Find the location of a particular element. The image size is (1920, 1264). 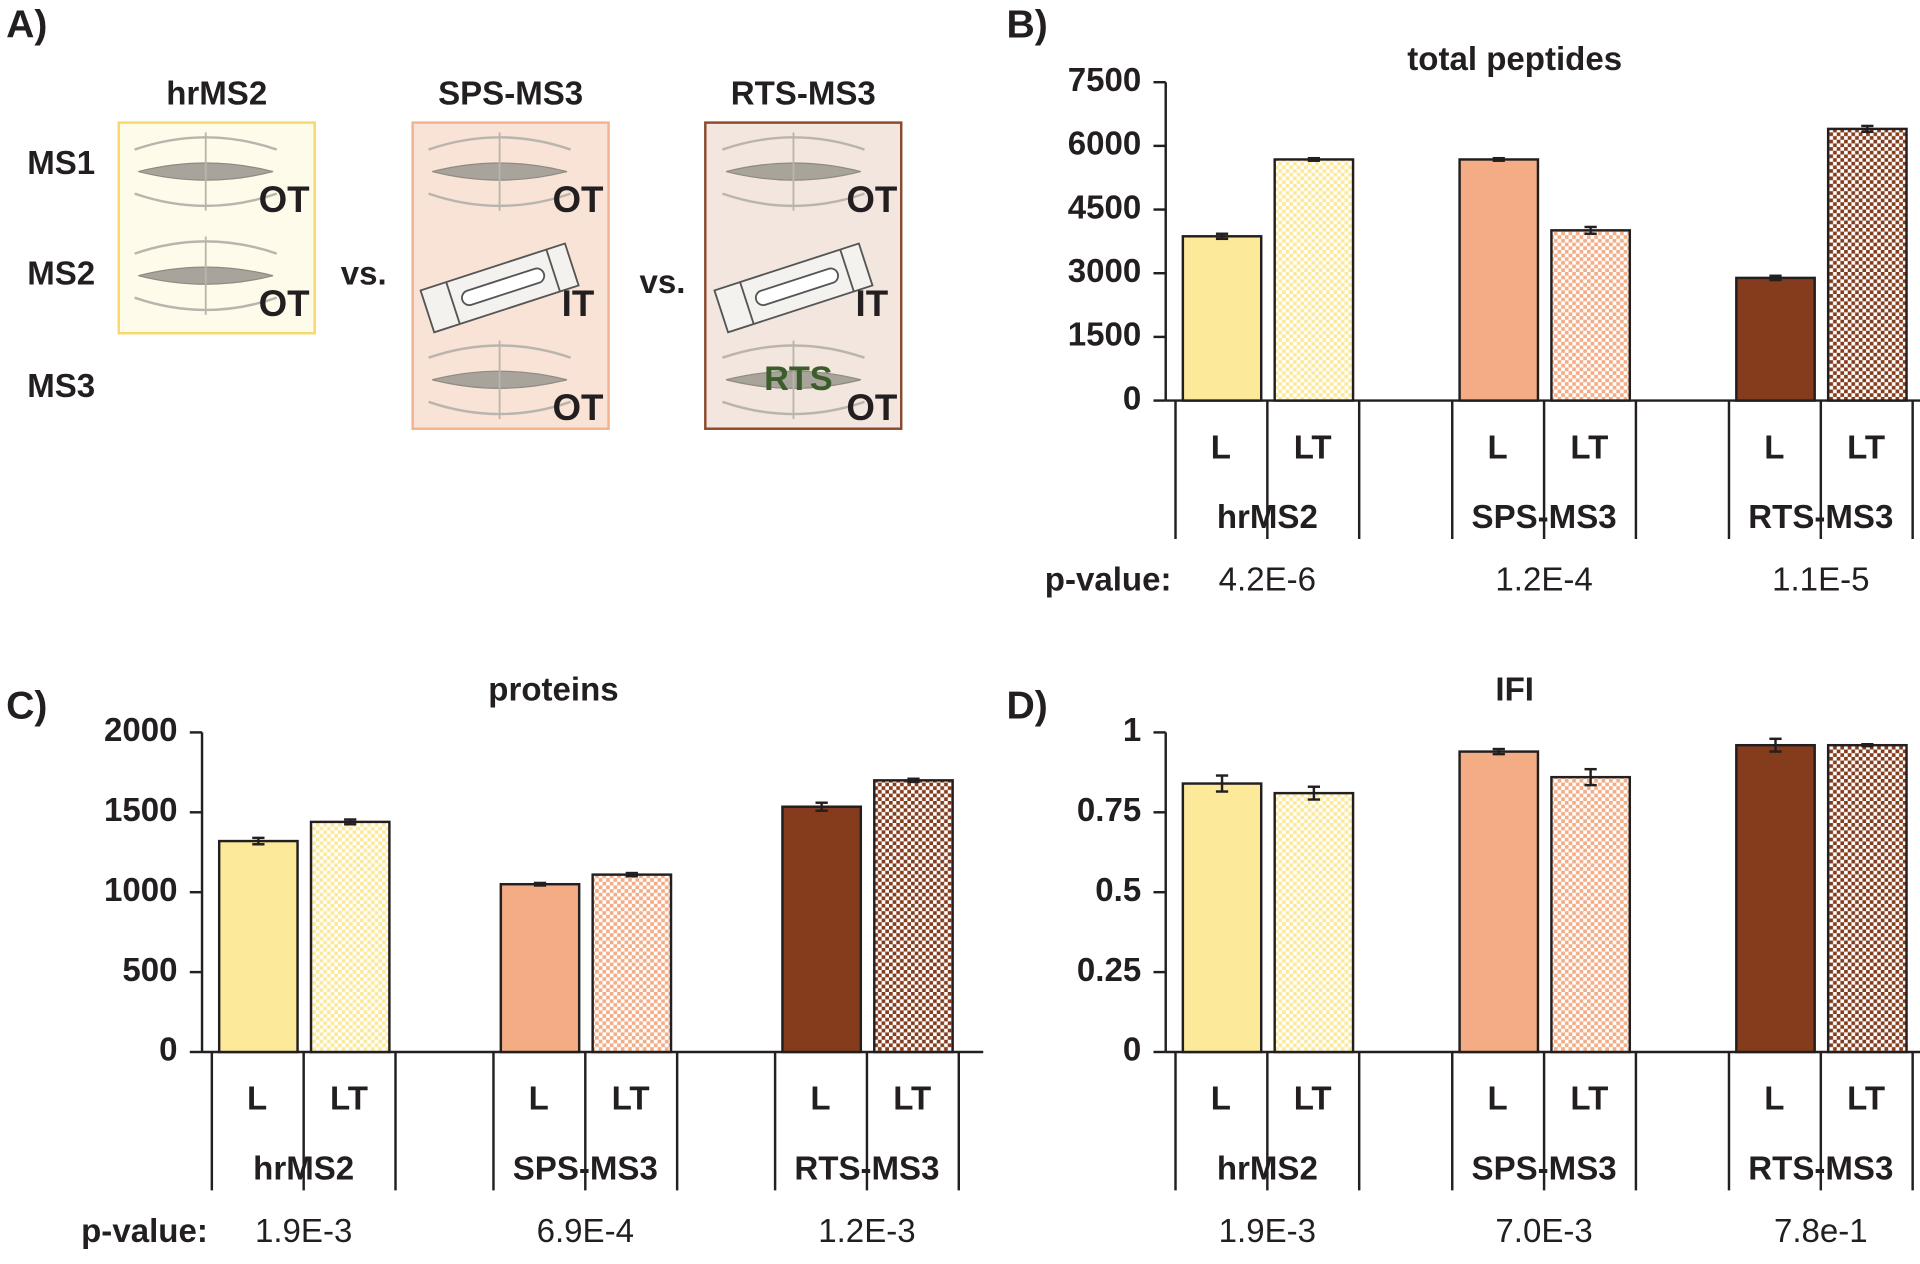

panel-label: B) is located at coordinates (1027, 24).